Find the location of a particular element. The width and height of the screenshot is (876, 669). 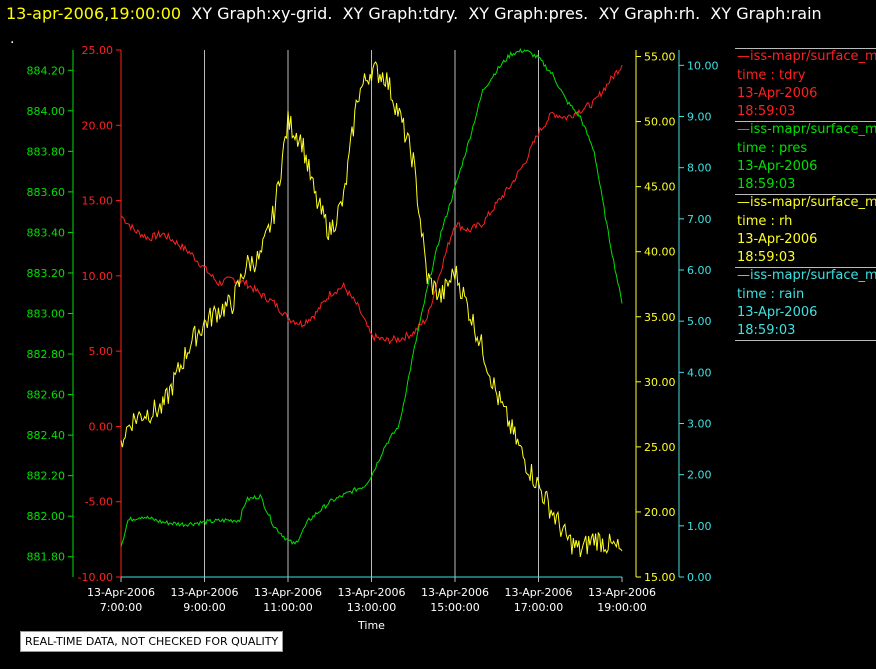

x-axis-label: Time is located at coordinates (371, 625).